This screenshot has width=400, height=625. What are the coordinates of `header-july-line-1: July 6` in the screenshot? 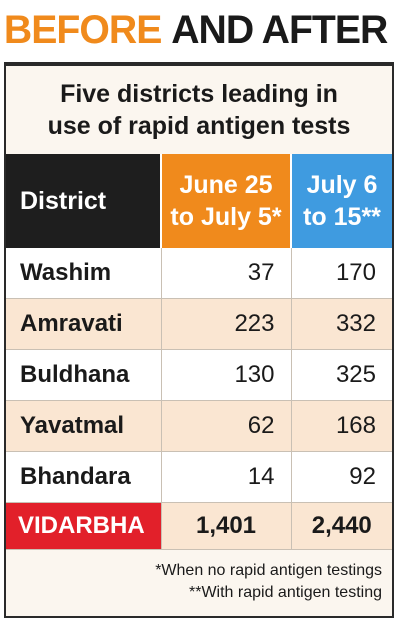 It's located at (342, 185).